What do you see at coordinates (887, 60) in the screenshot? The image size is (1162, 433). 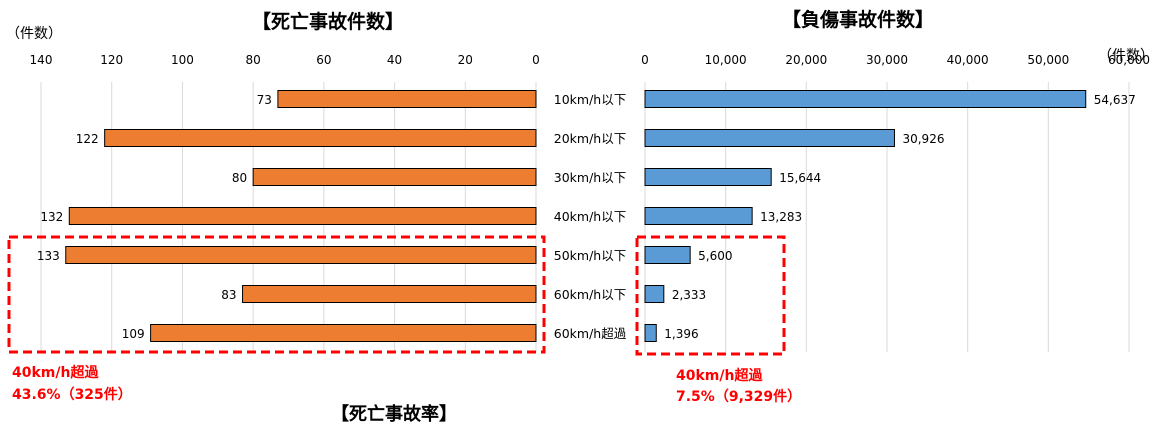 I see `injury-tick-label: 30,000` at bounding box center [887, 60].